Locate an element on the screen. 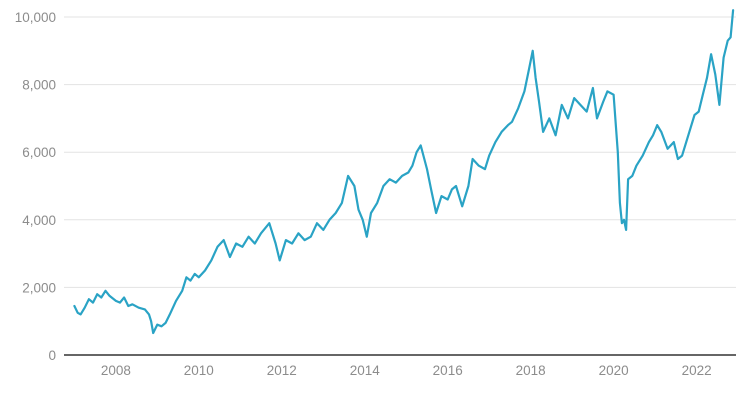  y-tick-label: 8,000 is located at coordinates (39, 85).